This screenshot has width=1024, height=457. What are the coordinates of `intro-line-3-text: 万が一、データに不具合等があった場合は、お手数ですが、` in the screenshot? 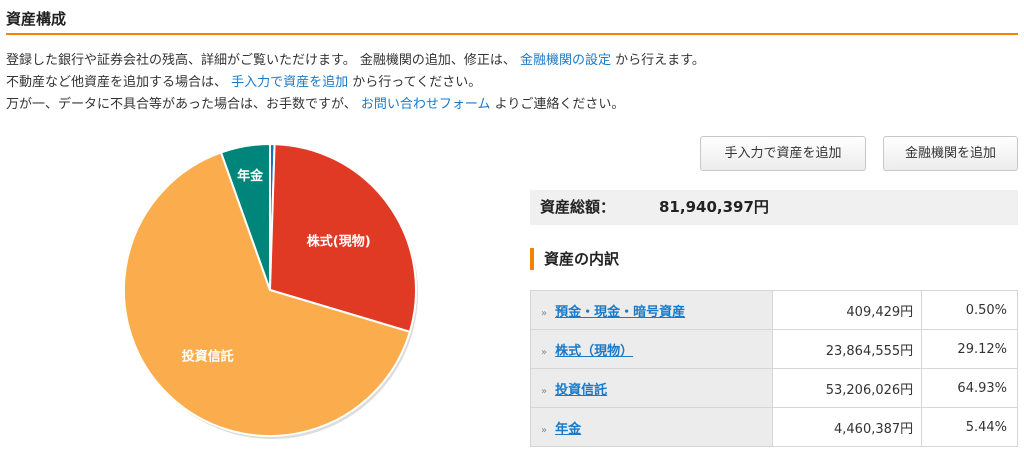 It's located at (183, 104).